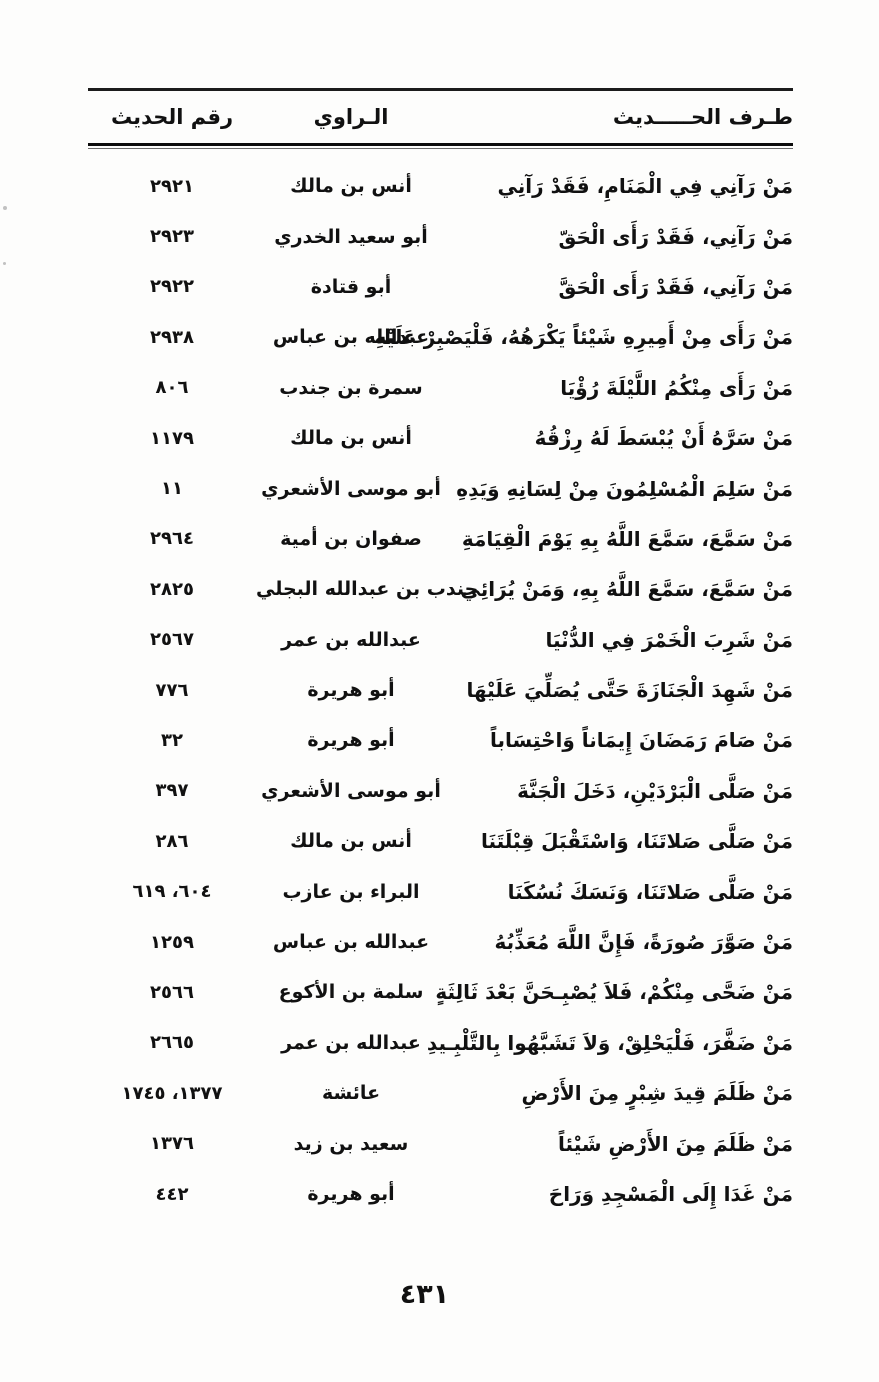  I want to click on hadith-number-cell: ١٢٥٩, so click(172, 942).